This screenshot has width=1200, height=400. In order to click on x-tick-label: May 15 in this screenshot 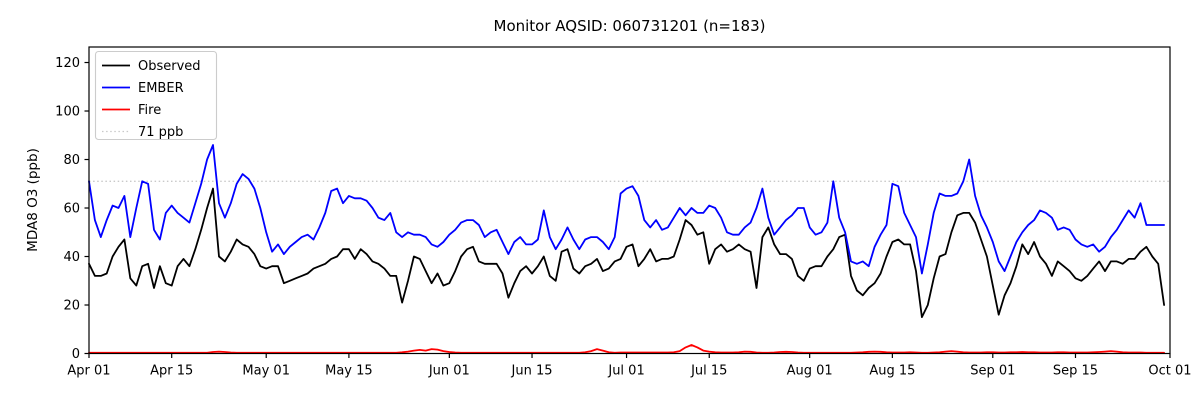, I will do `click(349, 371)`.